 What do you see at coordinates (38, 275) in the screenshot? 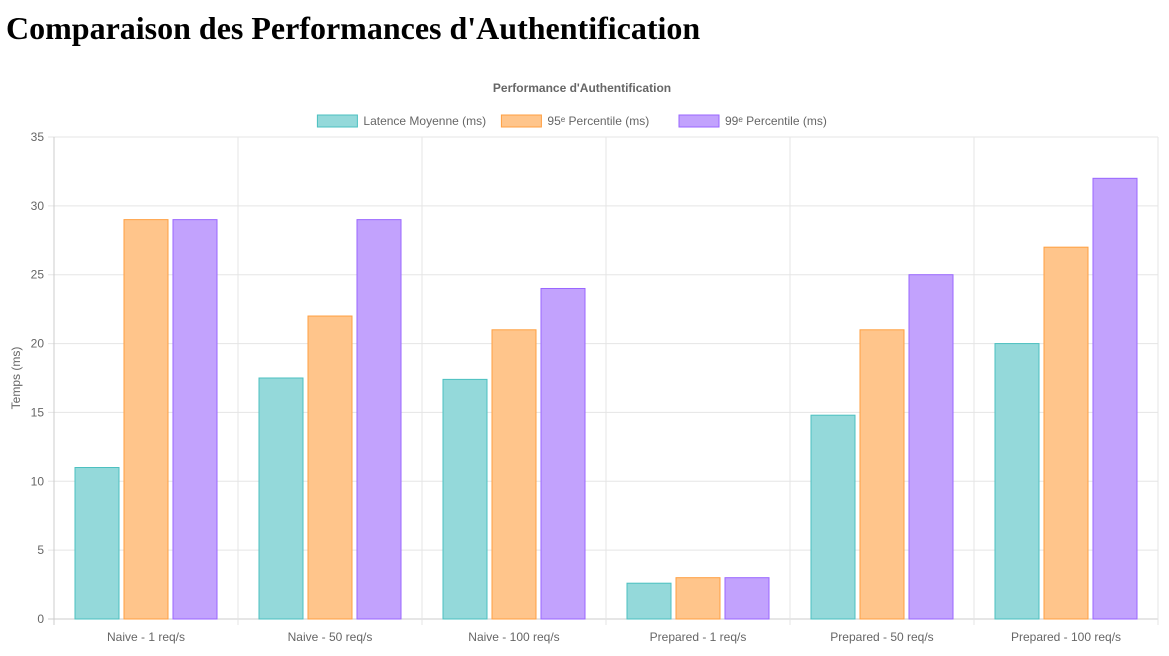
I see `y-tick-label: 25` at bounding box center [38, 275].